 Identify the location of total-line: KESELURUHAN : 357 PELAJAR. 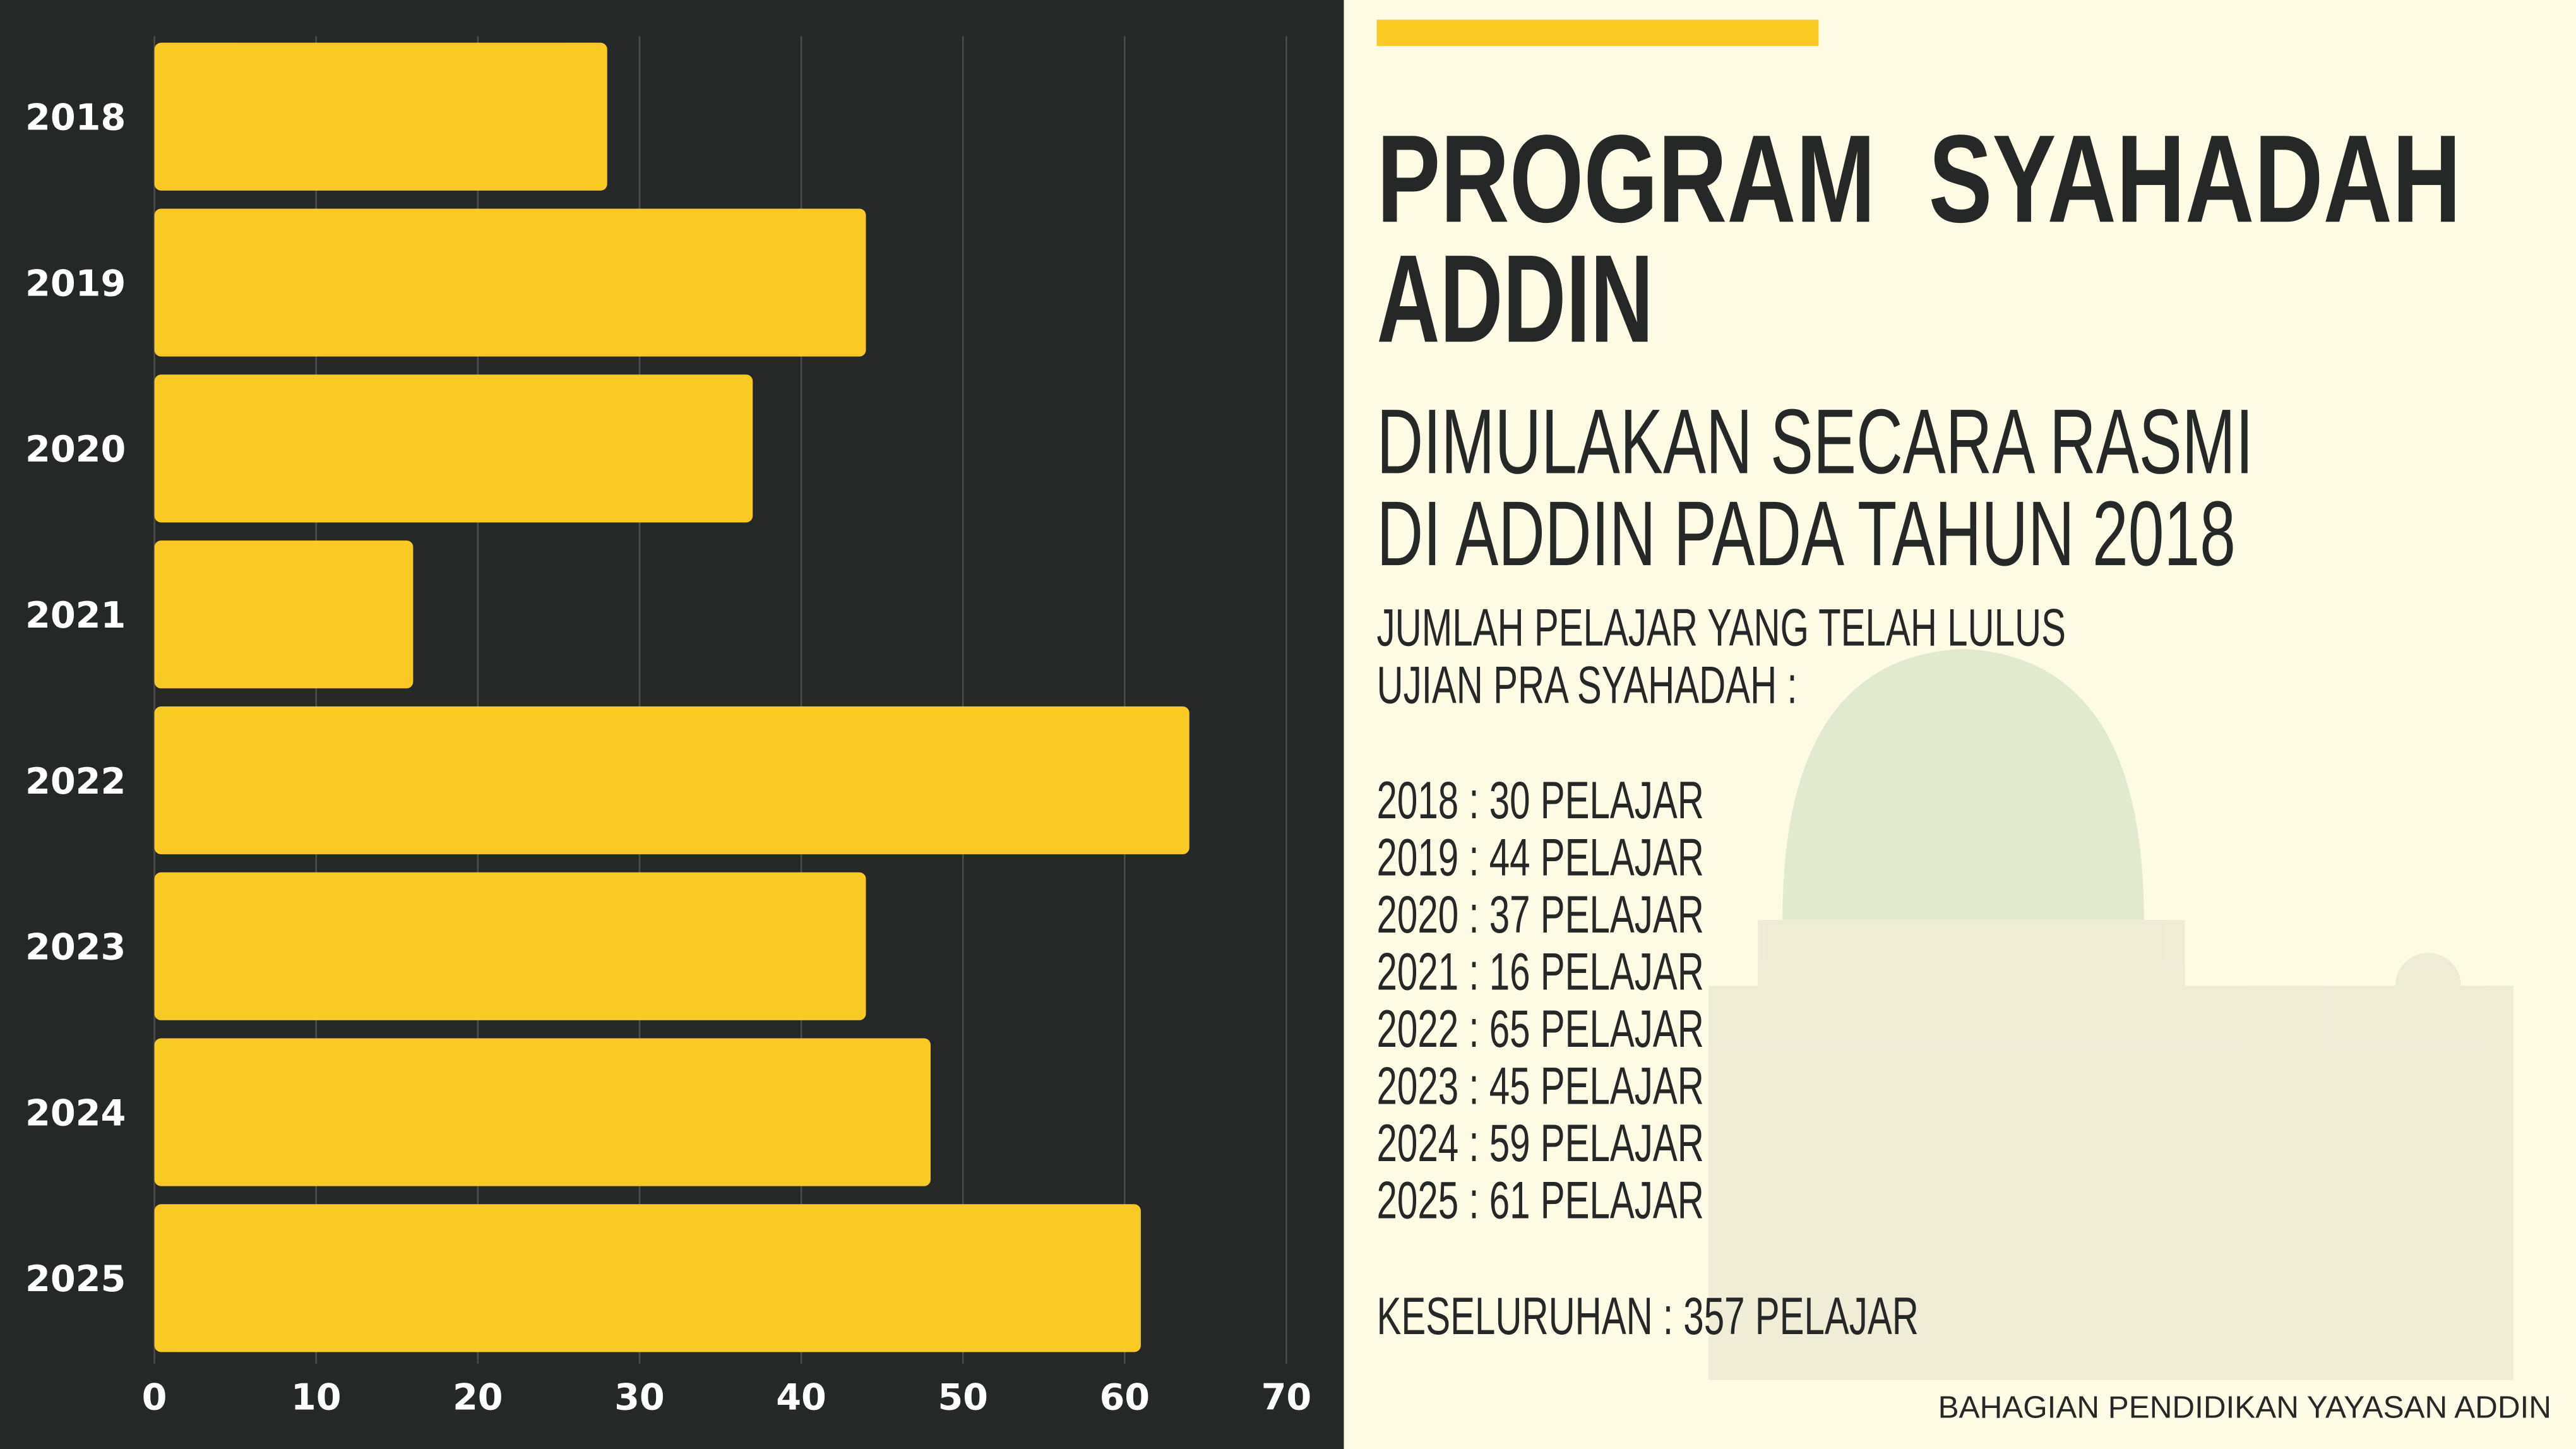
(1648, 1316).